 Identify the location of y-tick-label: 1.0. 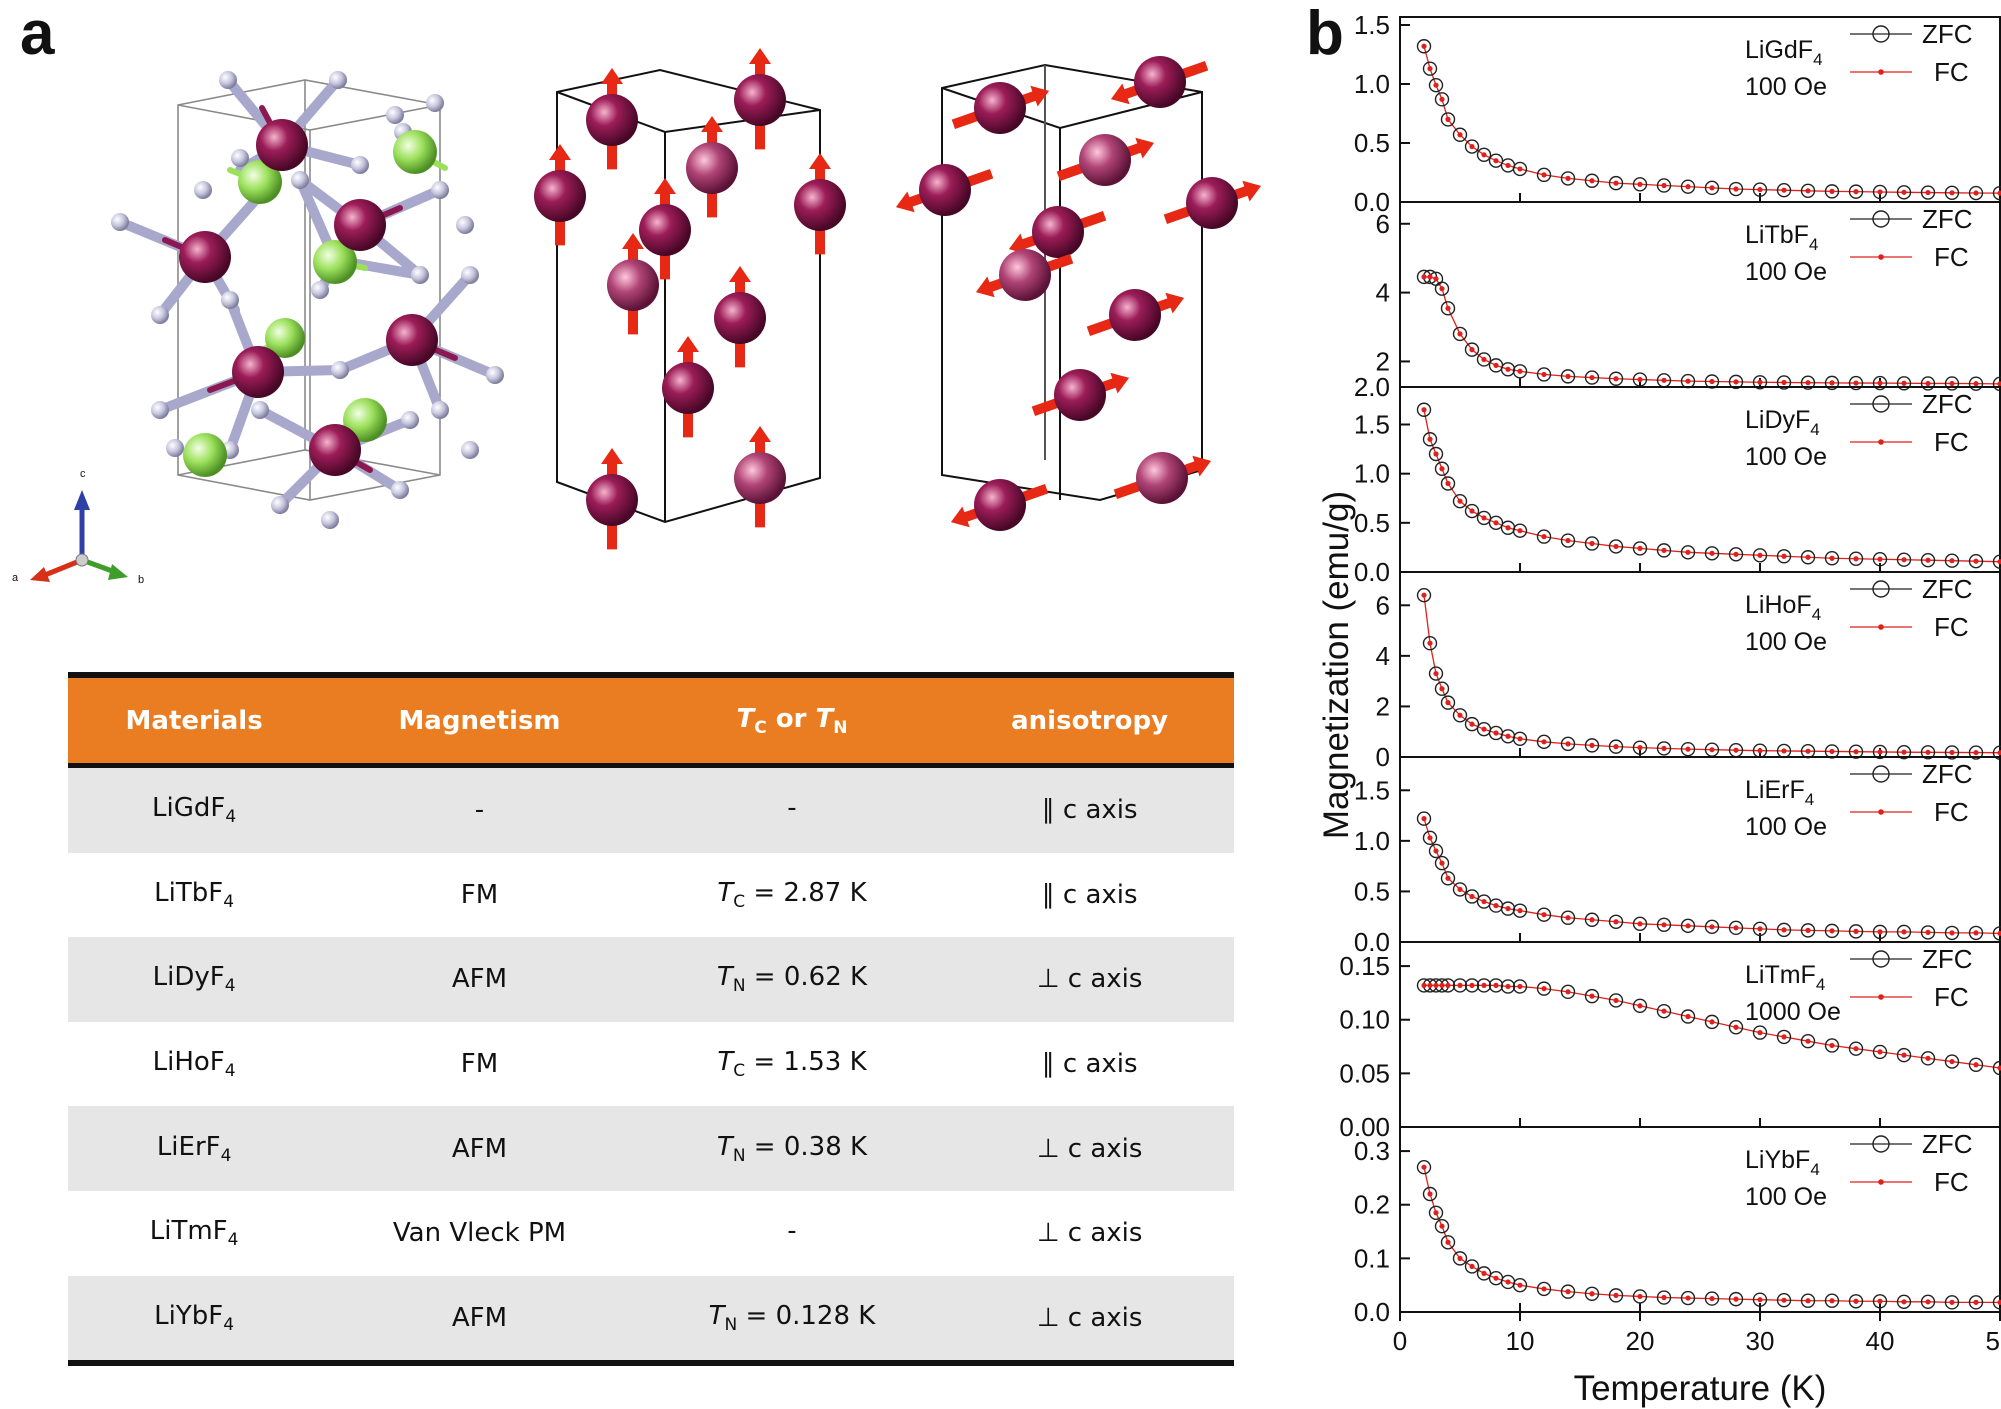
(1372, 84).